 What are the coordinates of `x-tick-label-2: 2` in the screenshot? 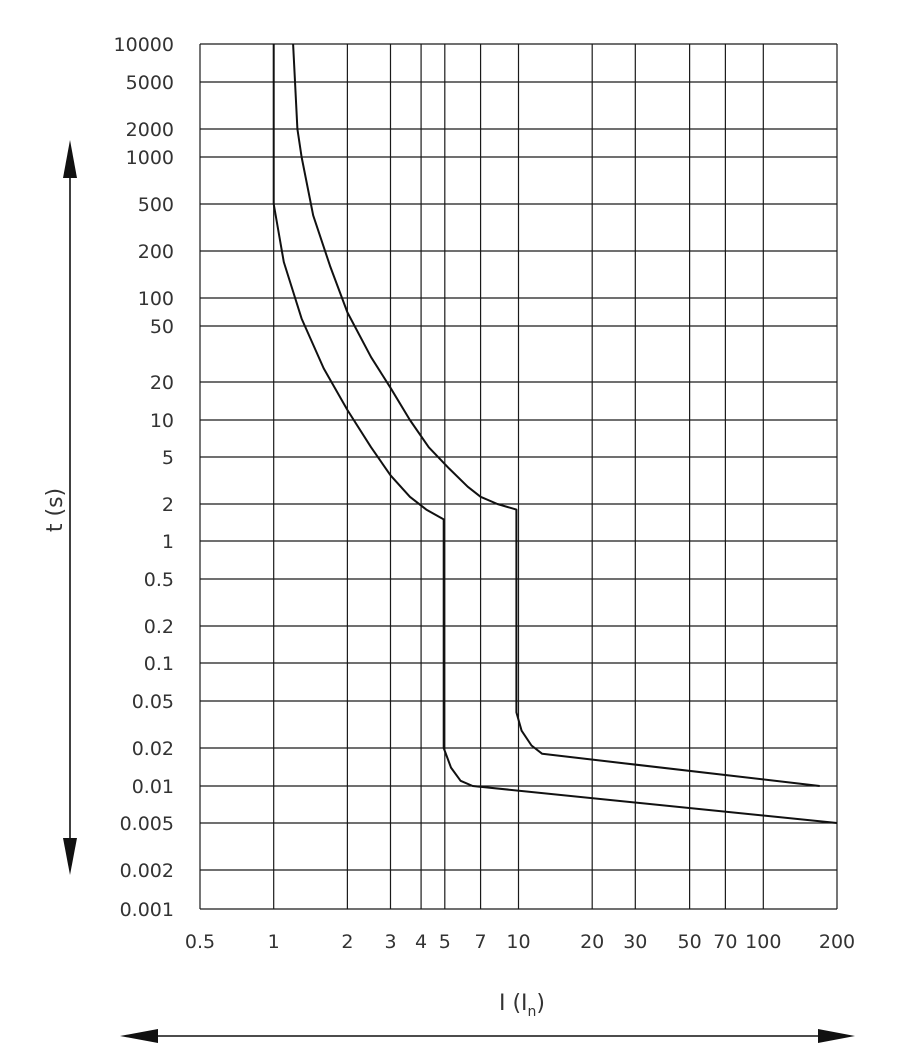 It's located at (347, 942).